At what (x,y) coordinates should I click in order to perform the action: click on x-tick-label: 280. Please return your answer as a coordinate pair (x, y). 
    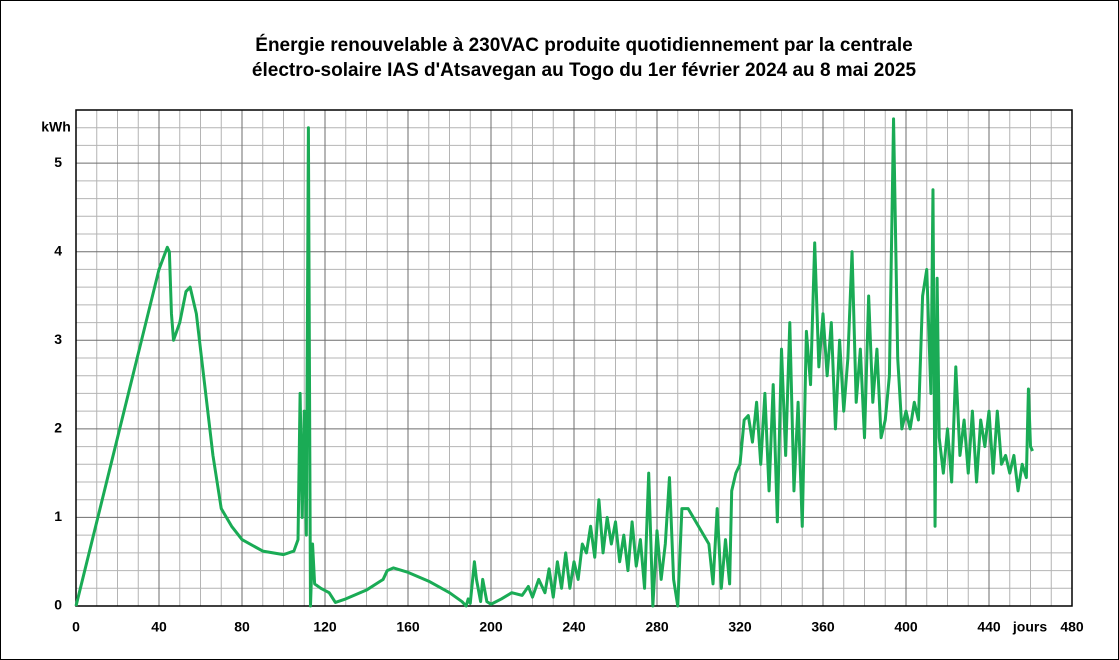
    Looking at the image, I should click on (657, 627).